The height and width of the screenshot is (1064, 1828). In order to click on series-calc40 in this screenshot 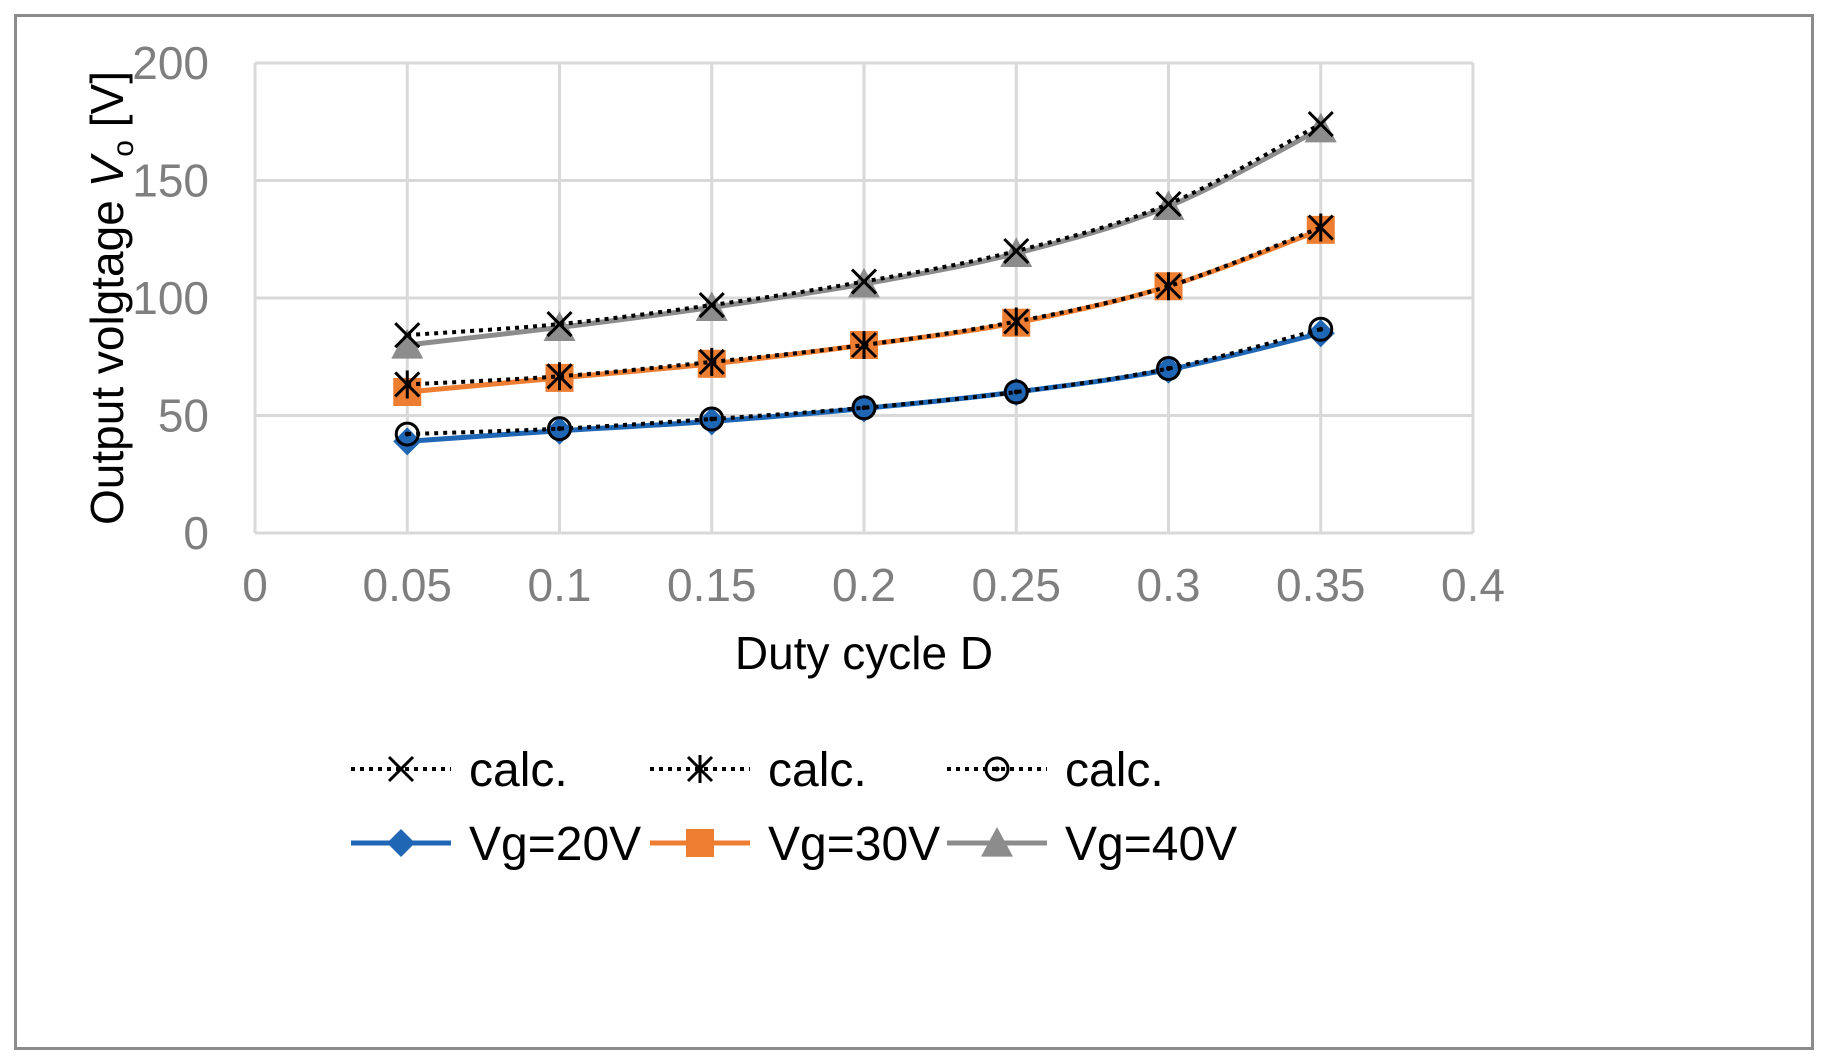, I will do `click(864, 230)`.